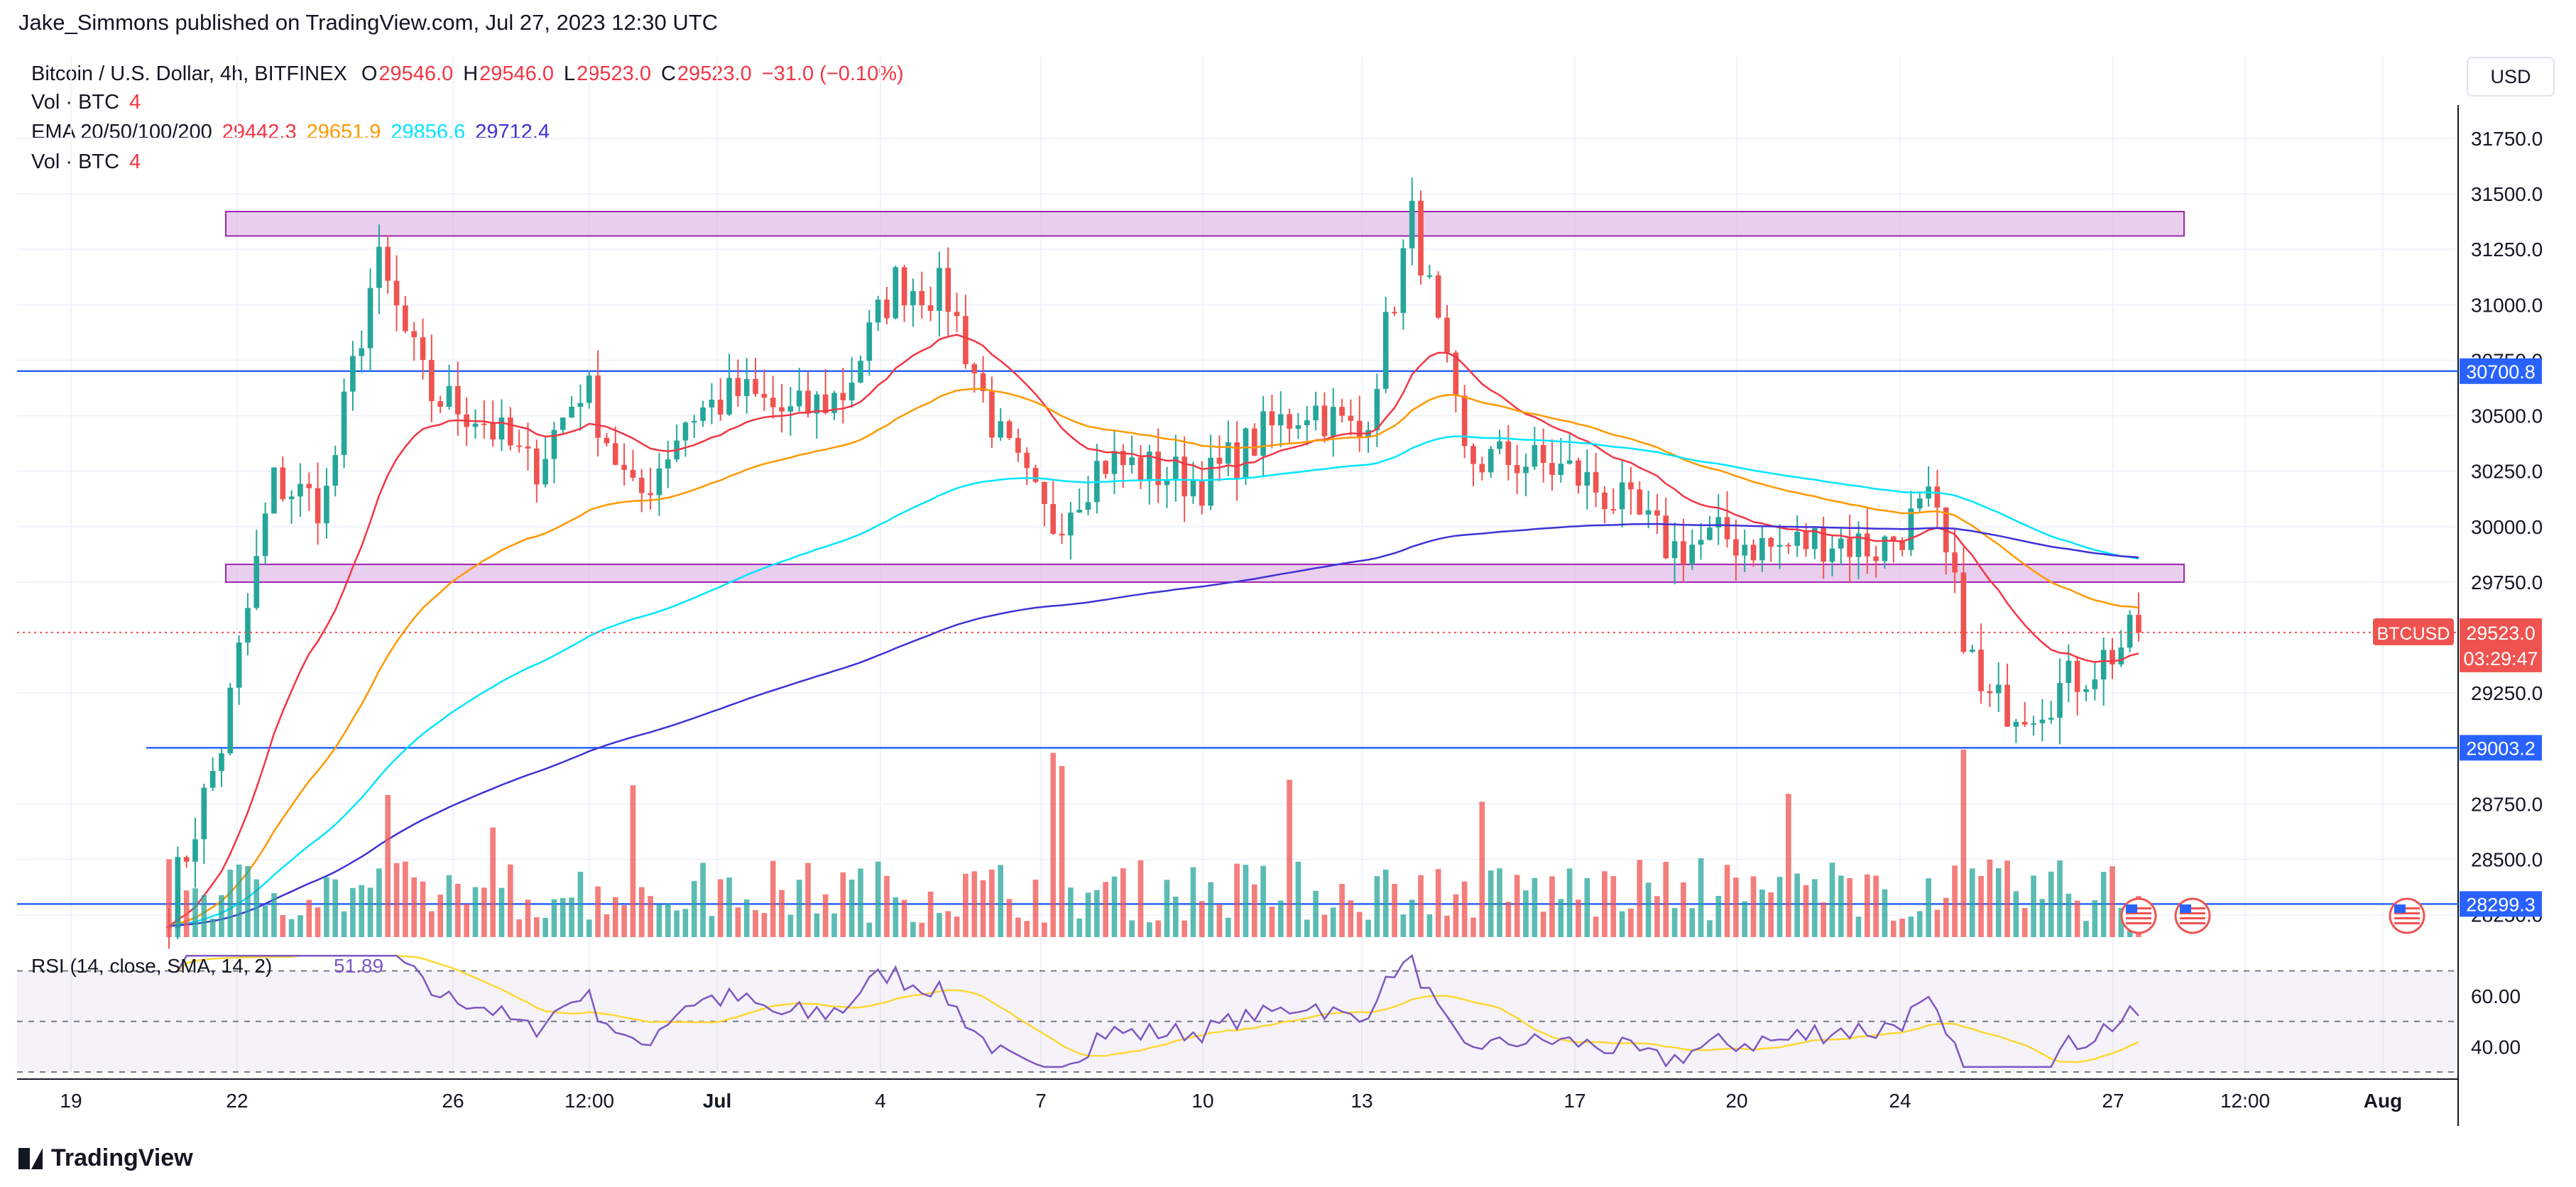  What do you see at coordinates (91, 162) in the screenshot?
I see `volume-legend-2: Vol · BTC 4` at bounding box center [91, 162].